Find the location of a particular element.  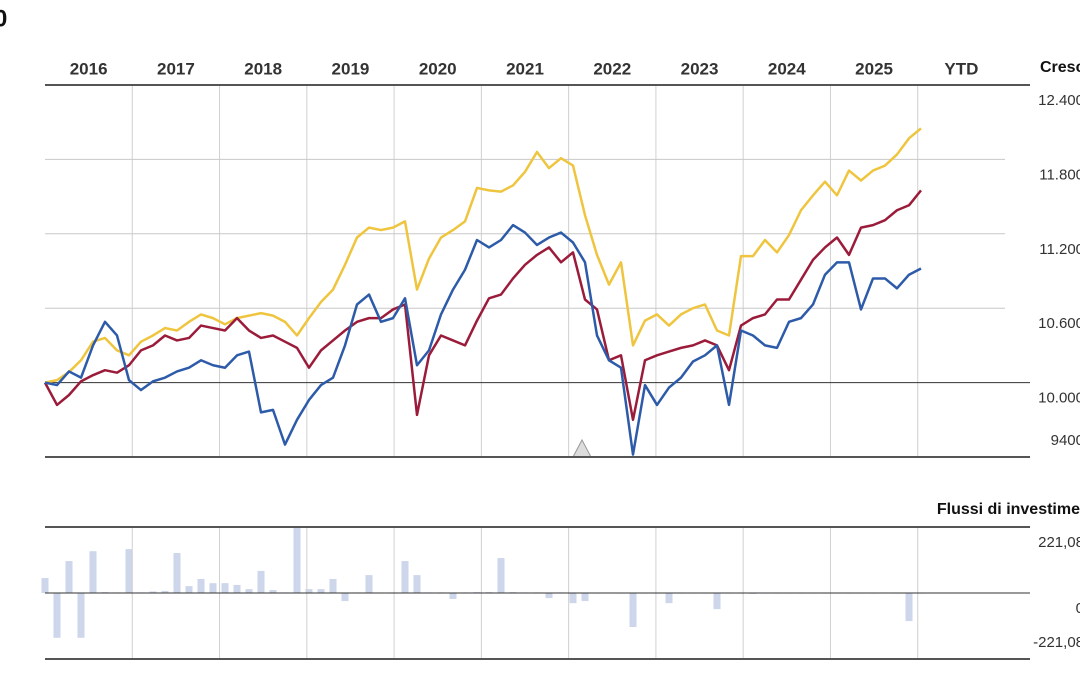

x-tick-label: 2016 is located at coordinates (89, 68).